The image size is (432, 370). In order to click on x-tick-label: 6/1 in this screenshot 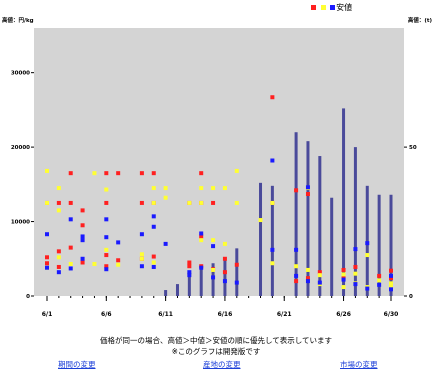, I will do `click(47, 314)`.